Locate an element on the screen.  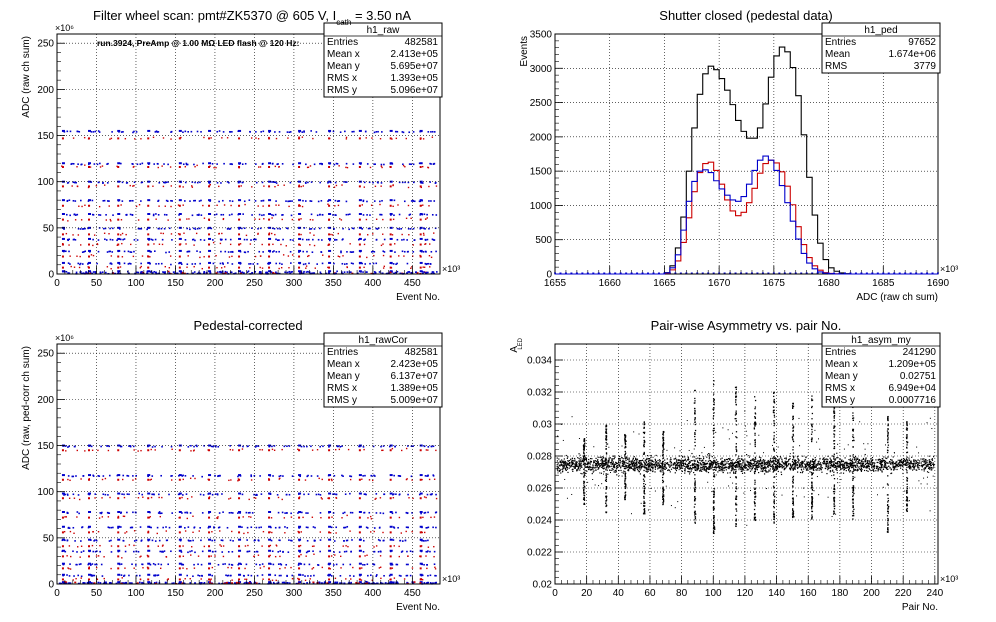
y-tick-label: 3500 is located at coordinates (541, 35).